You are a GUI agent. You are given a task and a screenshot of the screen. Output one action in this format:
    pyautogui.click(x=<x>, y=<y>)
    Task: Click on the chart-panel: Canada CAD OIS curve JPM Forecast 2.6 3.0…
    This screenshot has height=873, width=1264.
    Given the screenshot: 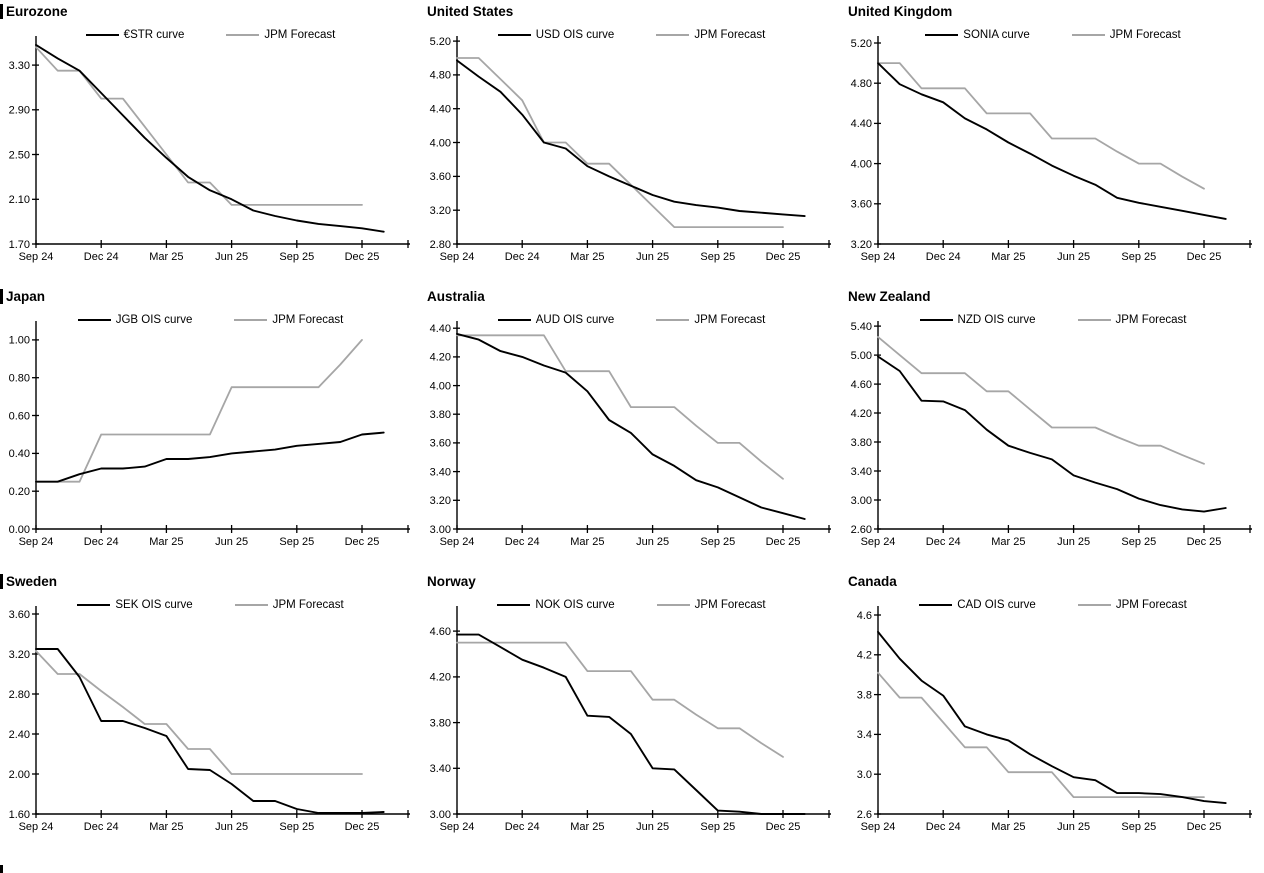 What is the action you would take?
    pyautogui.click(x=1053, y=721)
    